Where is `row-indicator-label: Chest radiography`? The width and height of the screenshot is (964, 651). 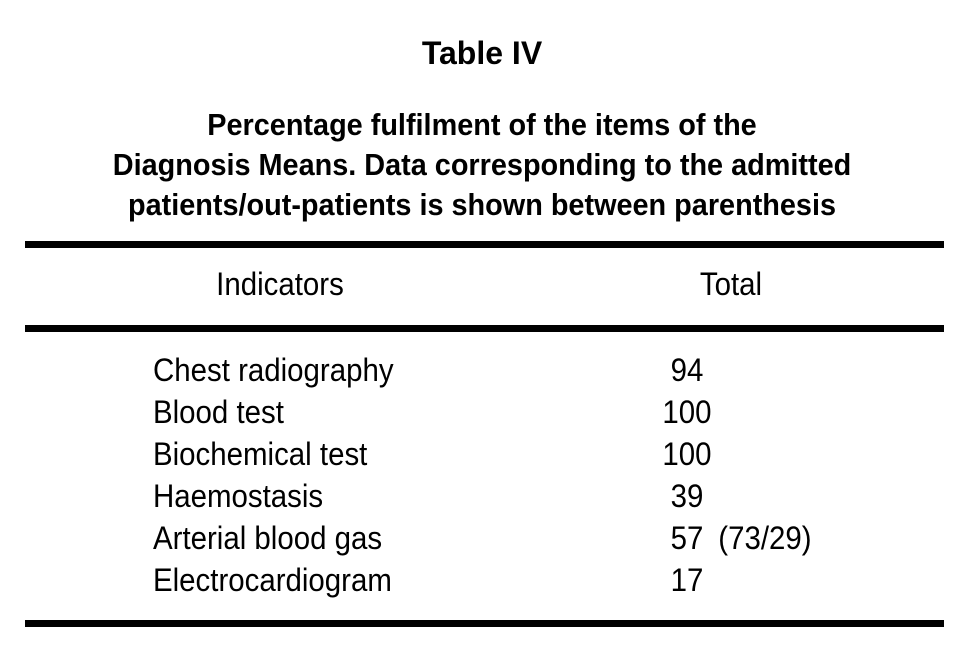 row-indicator-label: Chest radiography is located at coordinates (273, 370).